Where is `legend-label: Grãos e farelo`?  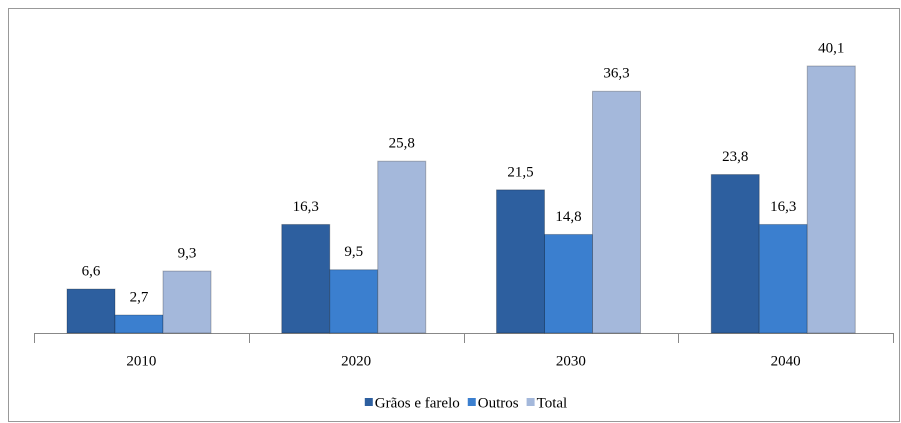 legend-label: Grãos e farelo is located at coordinates (417, 403).